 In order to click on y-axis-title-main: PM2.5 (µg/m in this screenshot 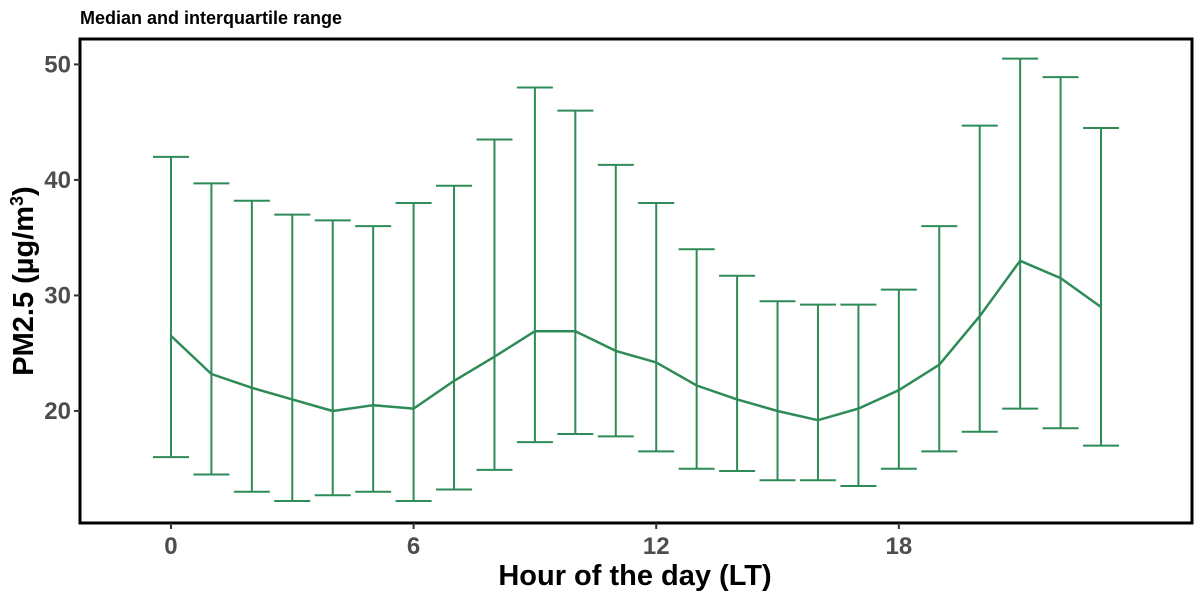, I will do `click(24, 291)`.